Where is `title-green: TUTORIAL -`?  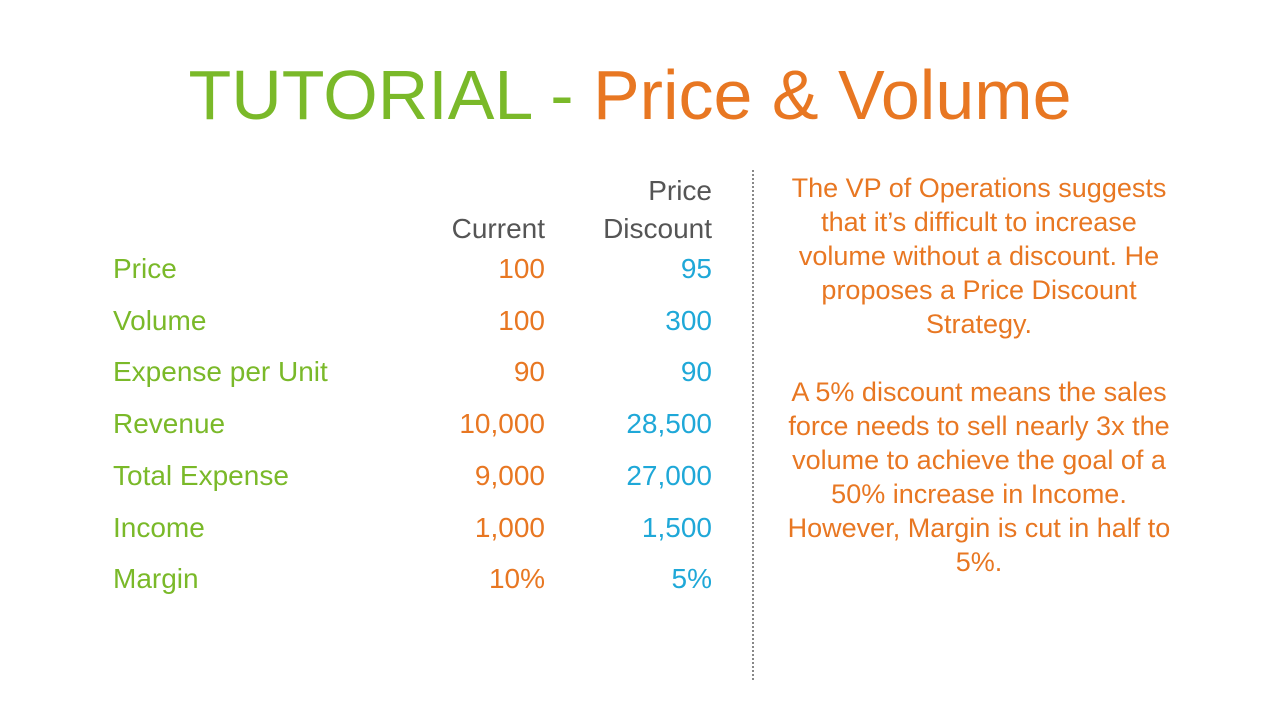 title-green: TUTORIAL - is located at coordinates (381, 95).